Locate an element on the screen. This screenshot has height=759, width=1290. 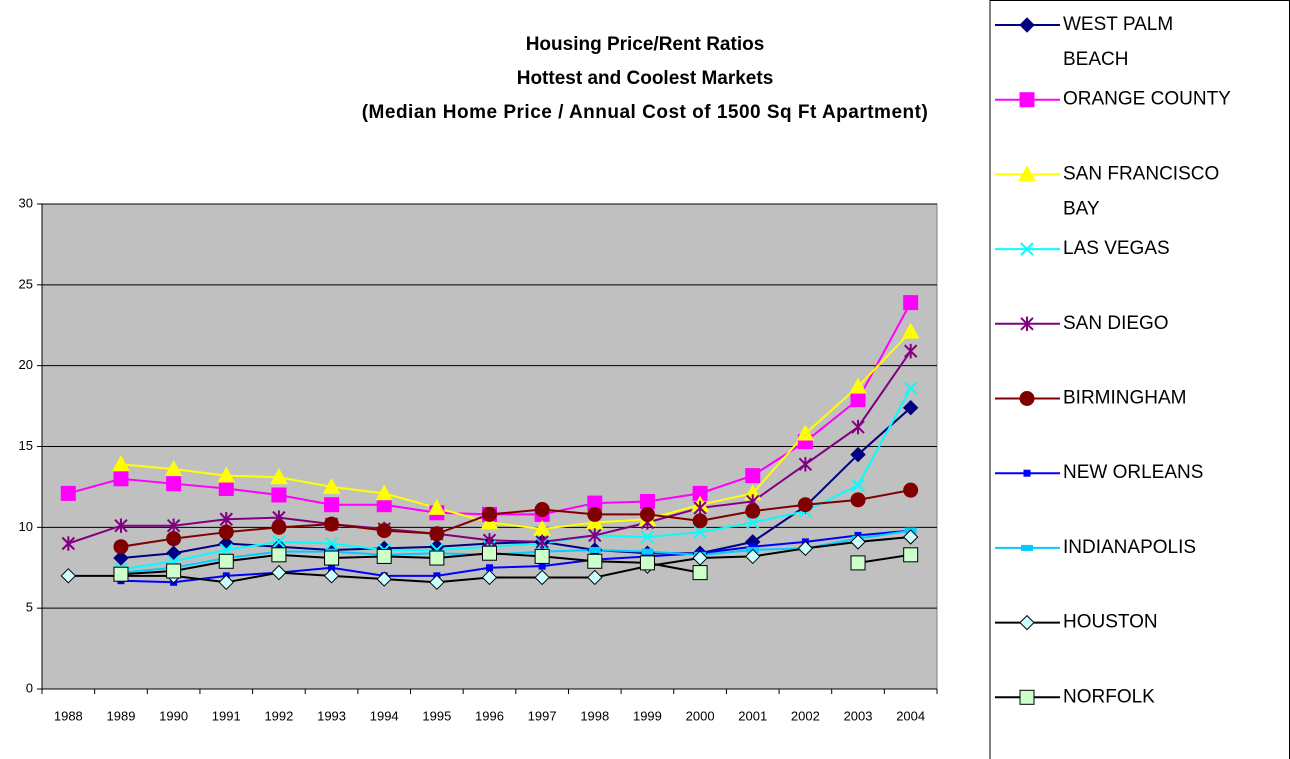
y-tick-label: 5 is located at coordinates (29, 607).